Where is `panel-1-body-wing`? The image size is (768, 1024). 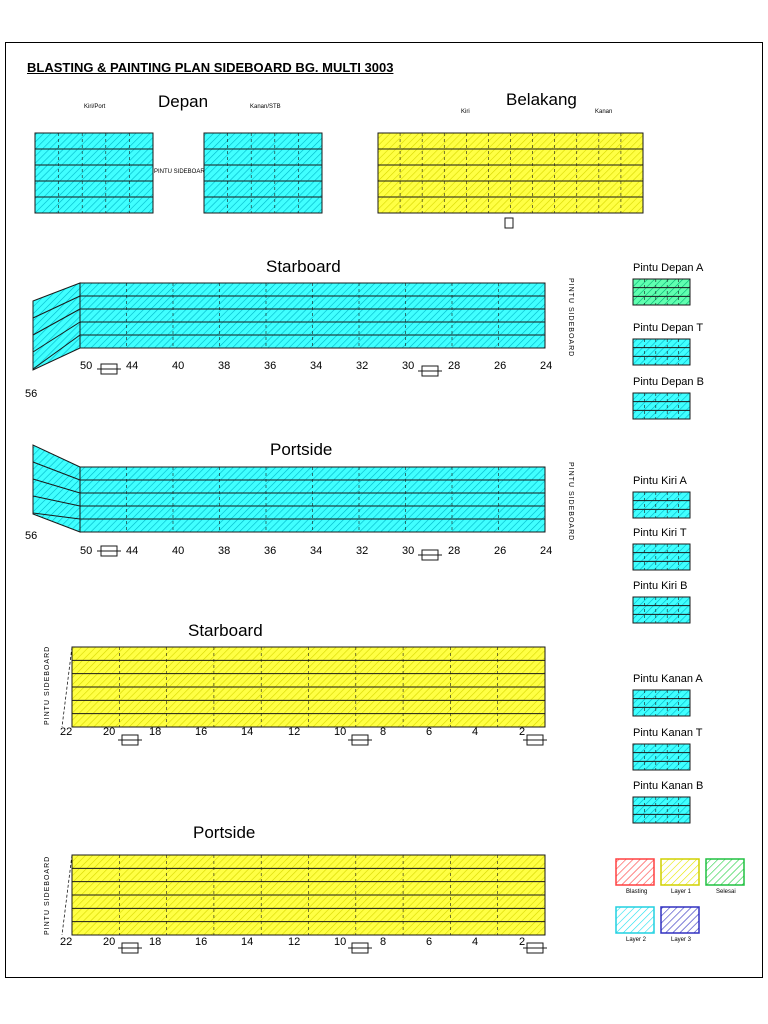 panel-1-body-wing is located at coordinates (56, 326).